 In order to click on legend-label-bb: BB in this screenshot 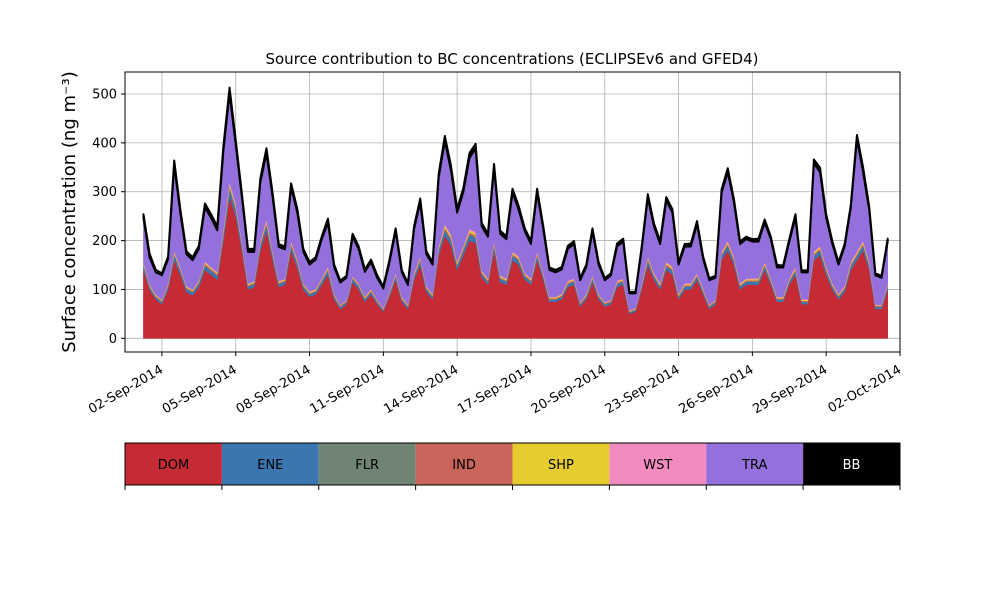, I will do `click(852, 465)`.